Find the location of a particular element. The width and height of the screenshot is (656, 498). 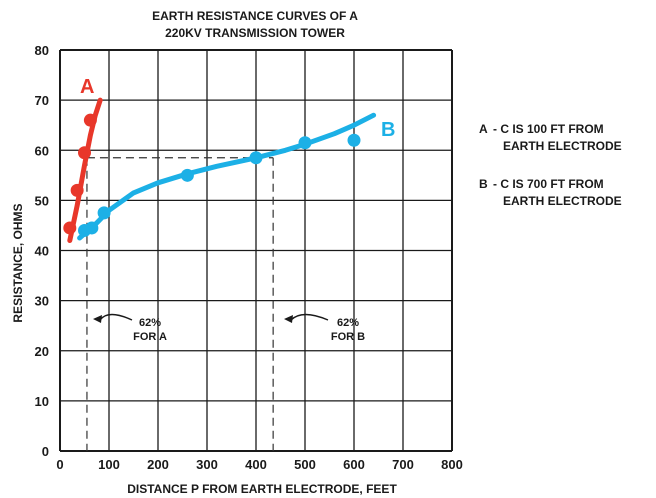

legend-key-b: B is located at coordinates (483, 184).